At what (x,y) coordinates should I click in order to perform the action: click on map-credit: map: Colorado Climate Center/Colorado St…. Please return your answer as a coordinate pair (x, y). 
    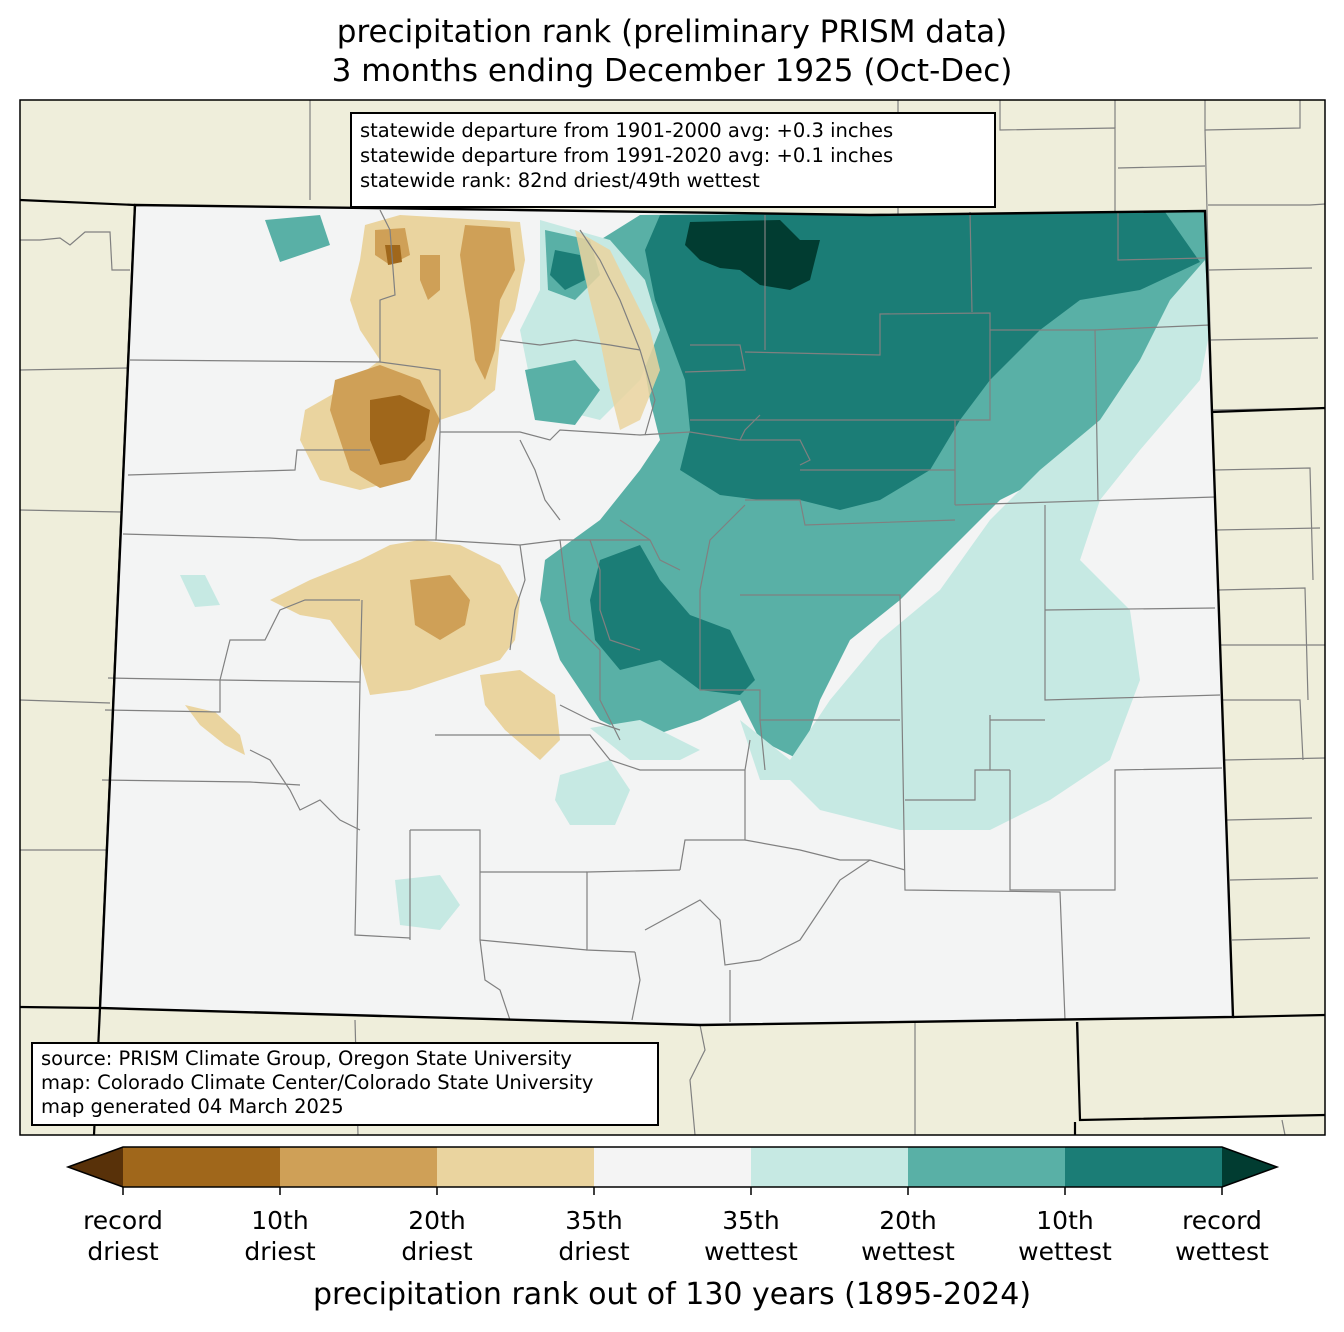
    Looking at the image, I should click on (317, 1082).